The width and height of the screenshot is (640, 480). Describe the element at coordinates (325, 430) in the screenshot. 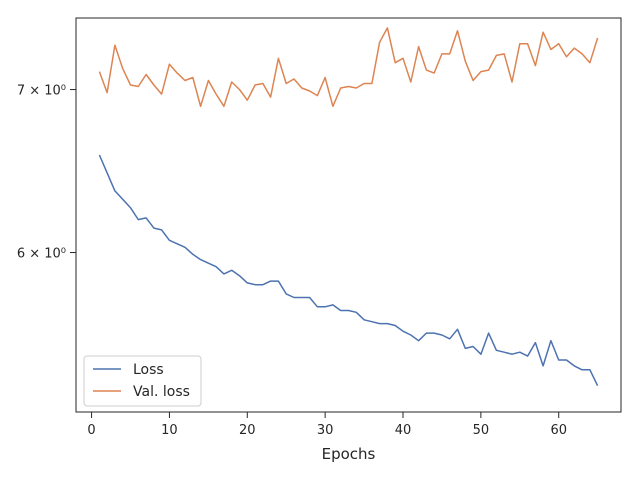

I see `x-tick-label: 30` at that location.